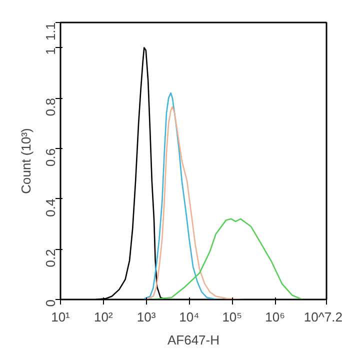 The width and height of the screenshot is (342, 350). I want to click on x-tick-label: 10¹, so click(61, 317).